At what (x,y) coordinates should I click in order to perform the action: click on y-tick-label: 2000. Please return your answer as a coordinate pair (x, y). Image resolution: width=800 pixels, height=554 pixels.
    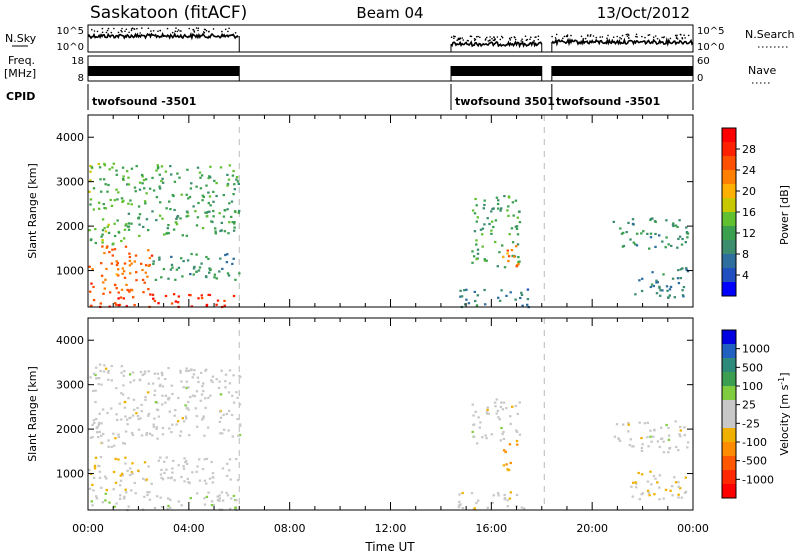
    Looking at the image, I should click on (70, 429).